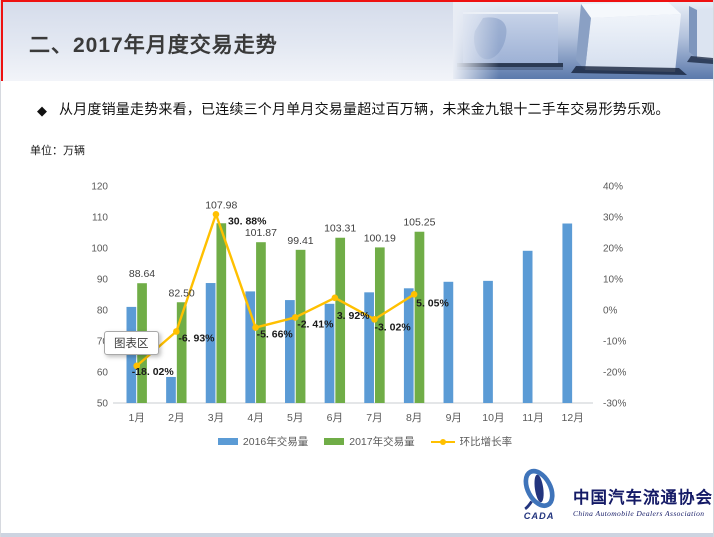 The height and width of the screenshot is (537, 714). What do you see at coordinates (99, 187) in the screenshot?
I see `left-axis-tick: 120` at bounding box center [99, 187].